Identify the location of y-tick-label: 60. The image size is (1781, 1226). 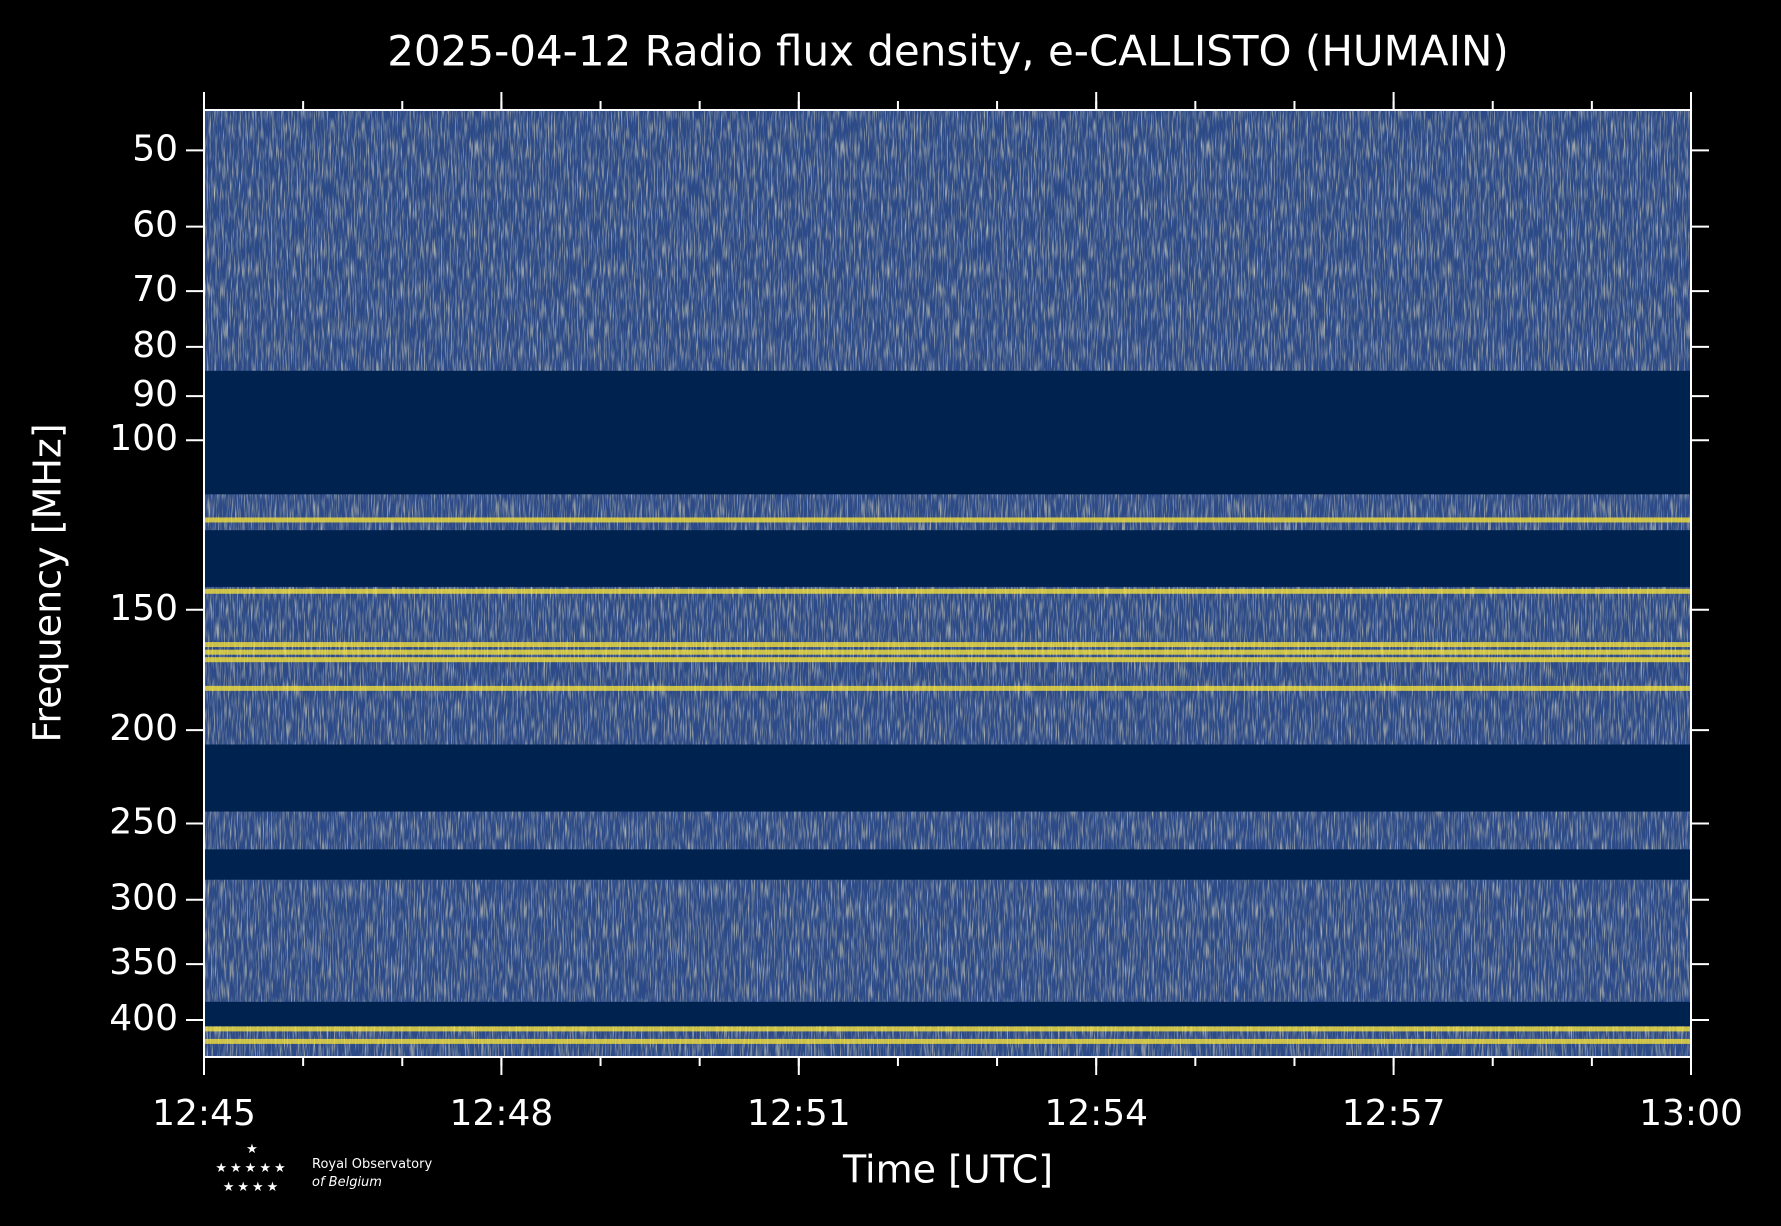
(155, 225).